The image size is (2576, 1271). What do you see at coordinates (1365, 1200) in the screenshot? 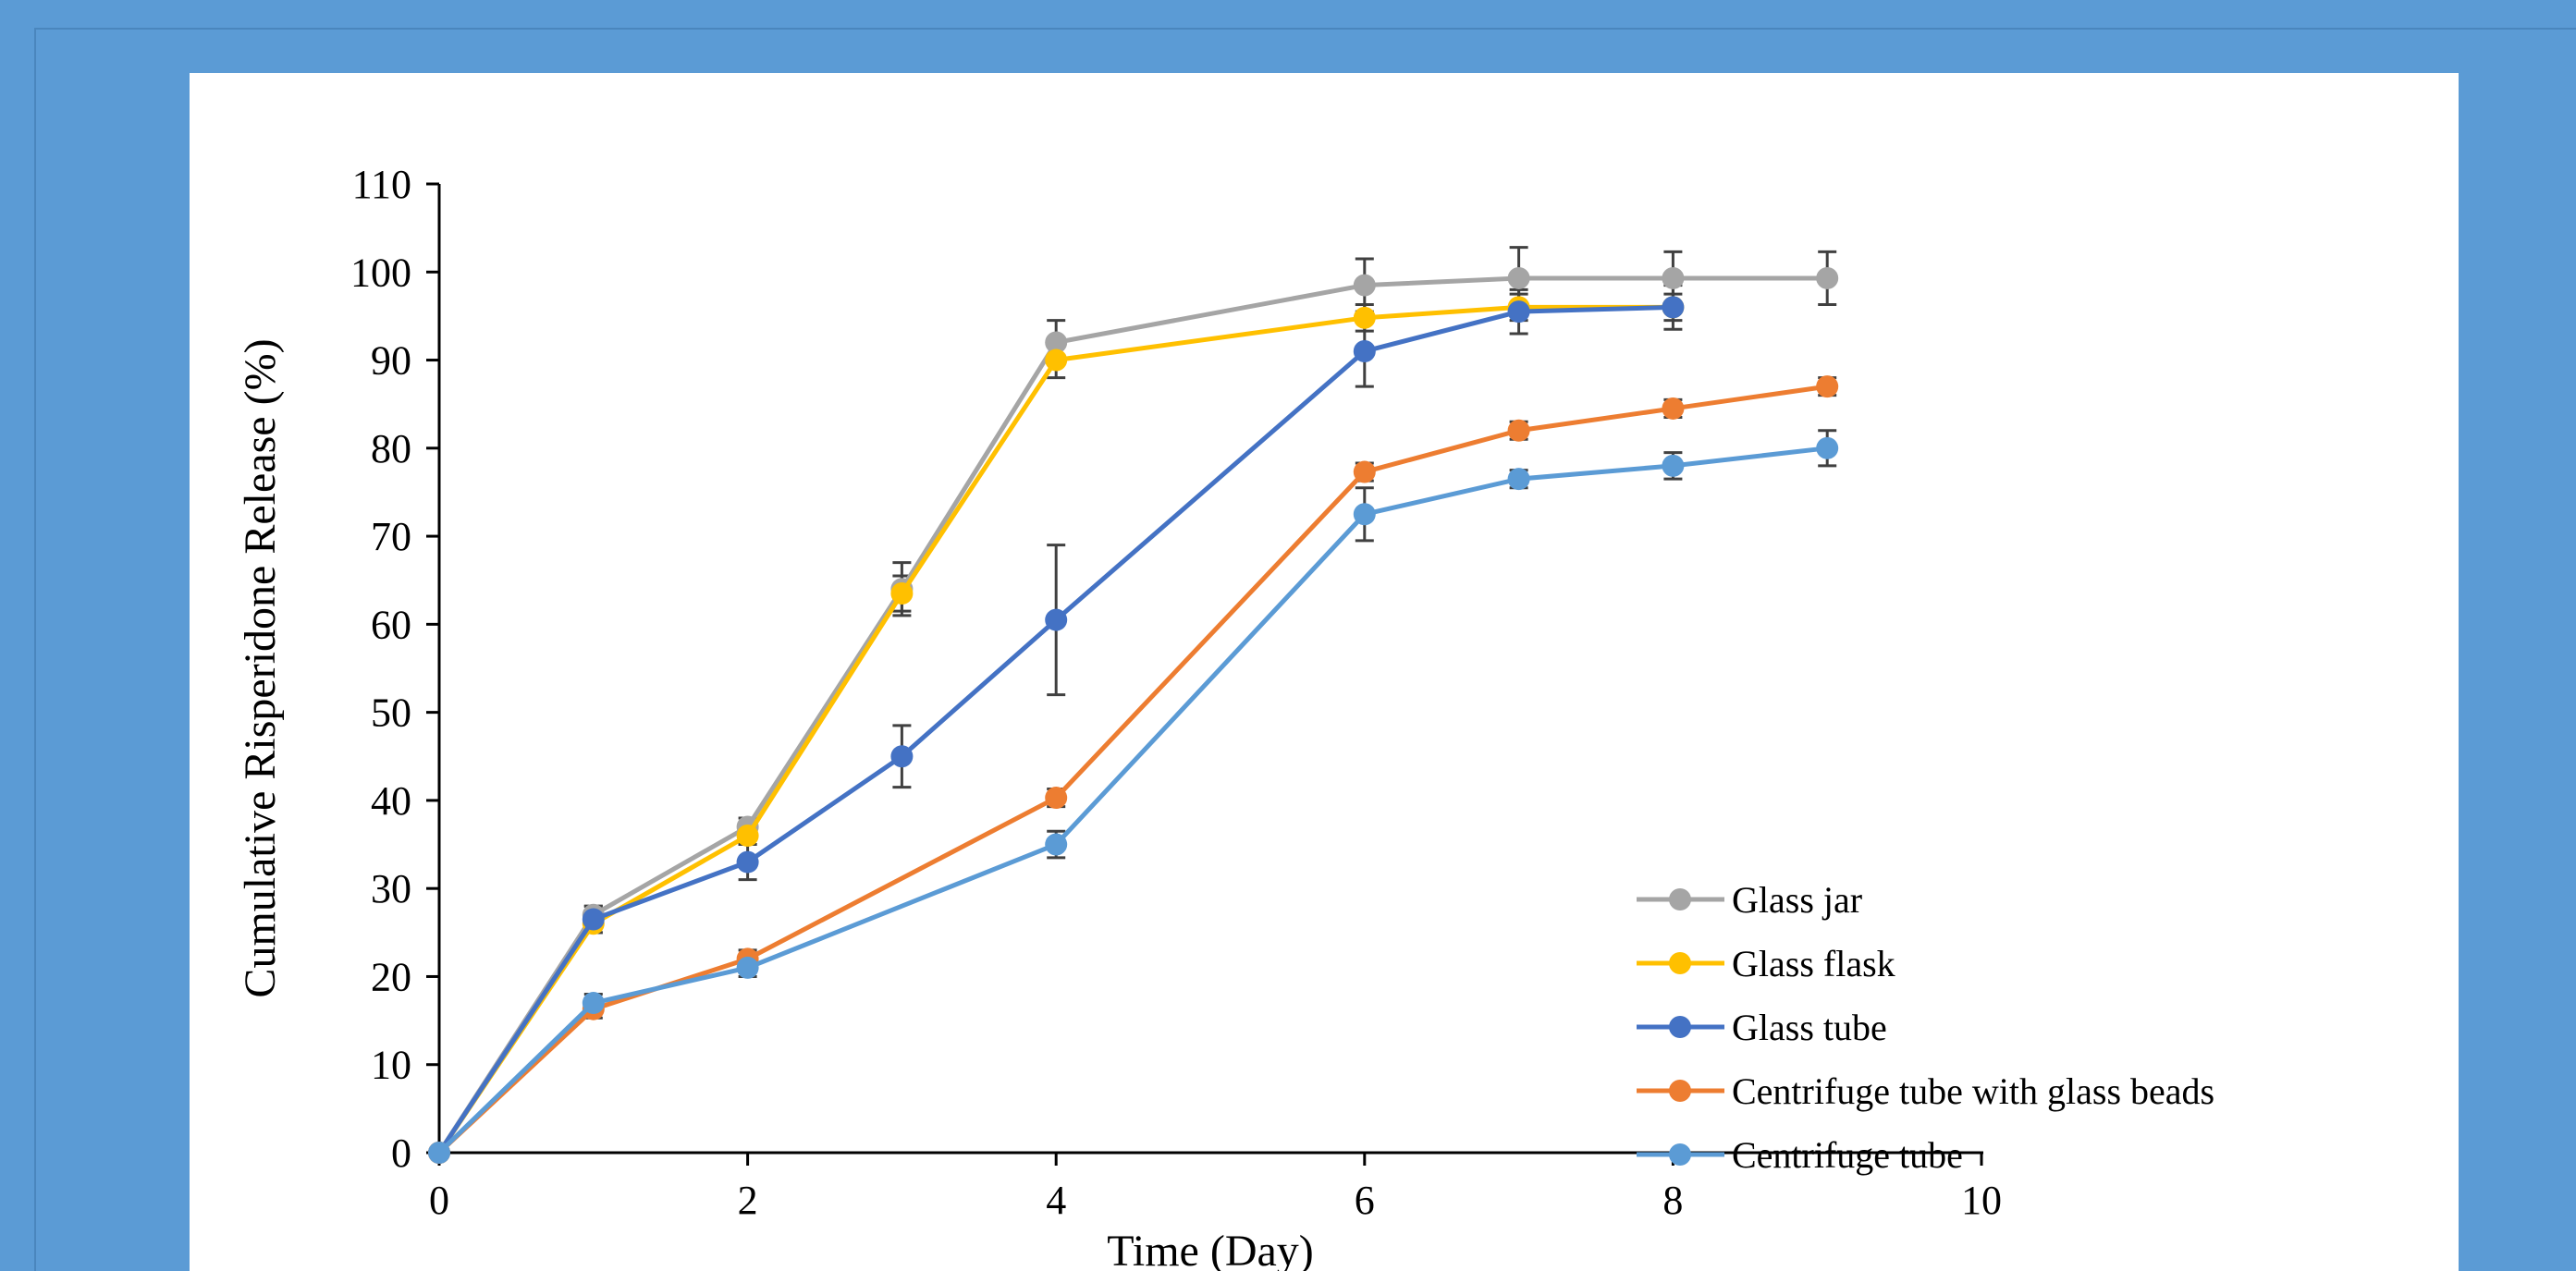
I see `x-tick-label: 6` at bounding box center [1365, 1200].